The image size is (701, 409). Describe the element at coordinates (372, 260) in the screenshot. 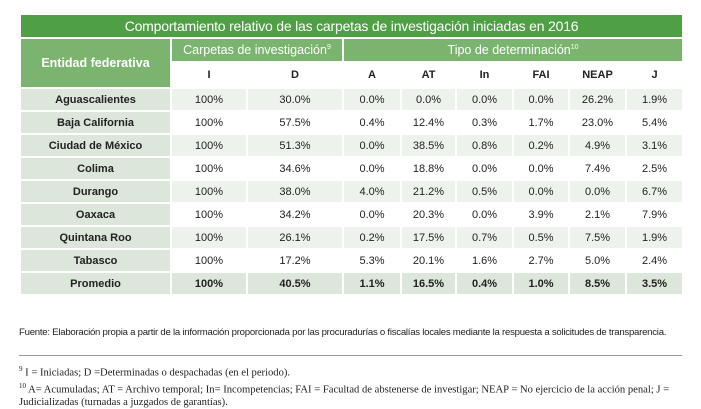

I see `value-cell: 5.3%` at that location.